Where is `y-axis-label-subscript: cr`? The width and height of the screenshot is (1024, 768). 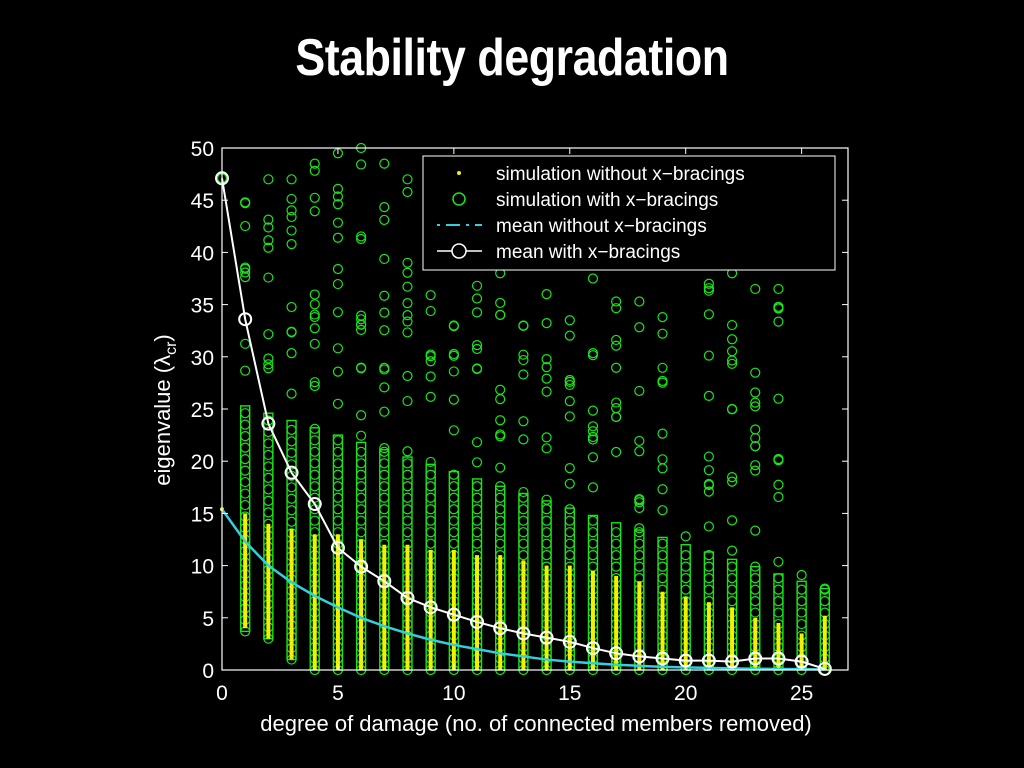
y-axis-label-subscript: cr is located at coordinates (171, 348).